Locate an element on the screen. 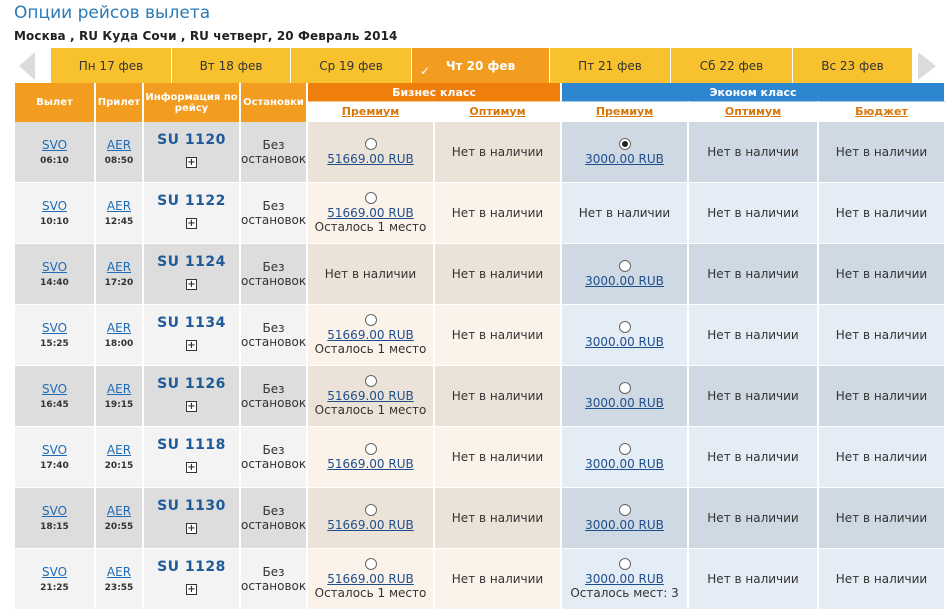 Image resolution: width=948 pixels, height=613 pixels. date-tab-0: Пн 17 фев is located at coordinates (110, 65).